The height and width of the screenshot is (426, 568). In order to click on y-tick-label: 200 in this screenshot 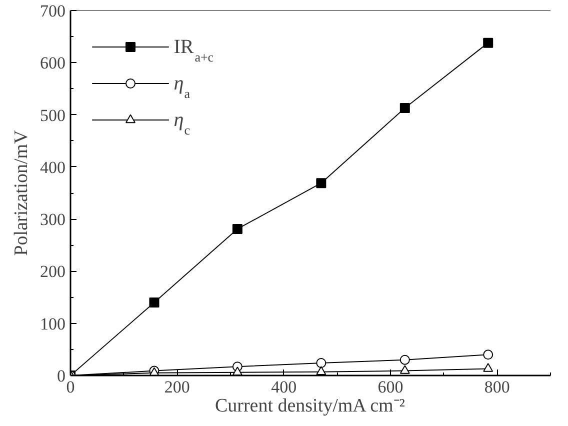, I will do `click(53, 272)`.